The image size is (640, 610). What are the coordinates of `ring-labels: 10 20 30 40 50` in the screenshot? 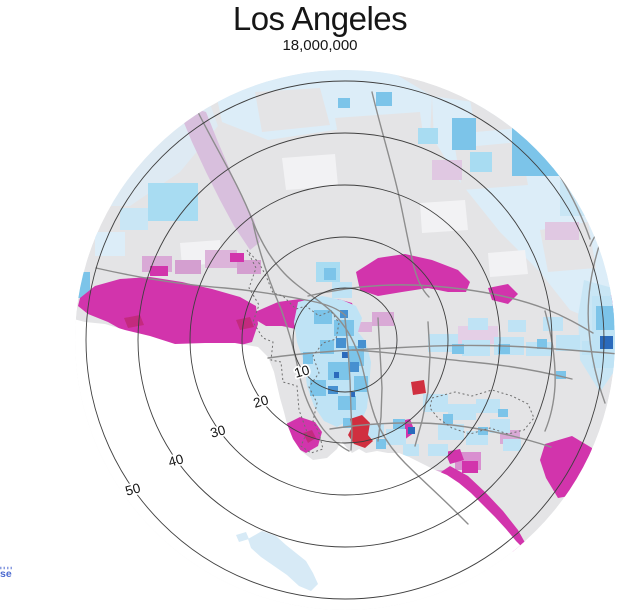 It's located at (217, 430).